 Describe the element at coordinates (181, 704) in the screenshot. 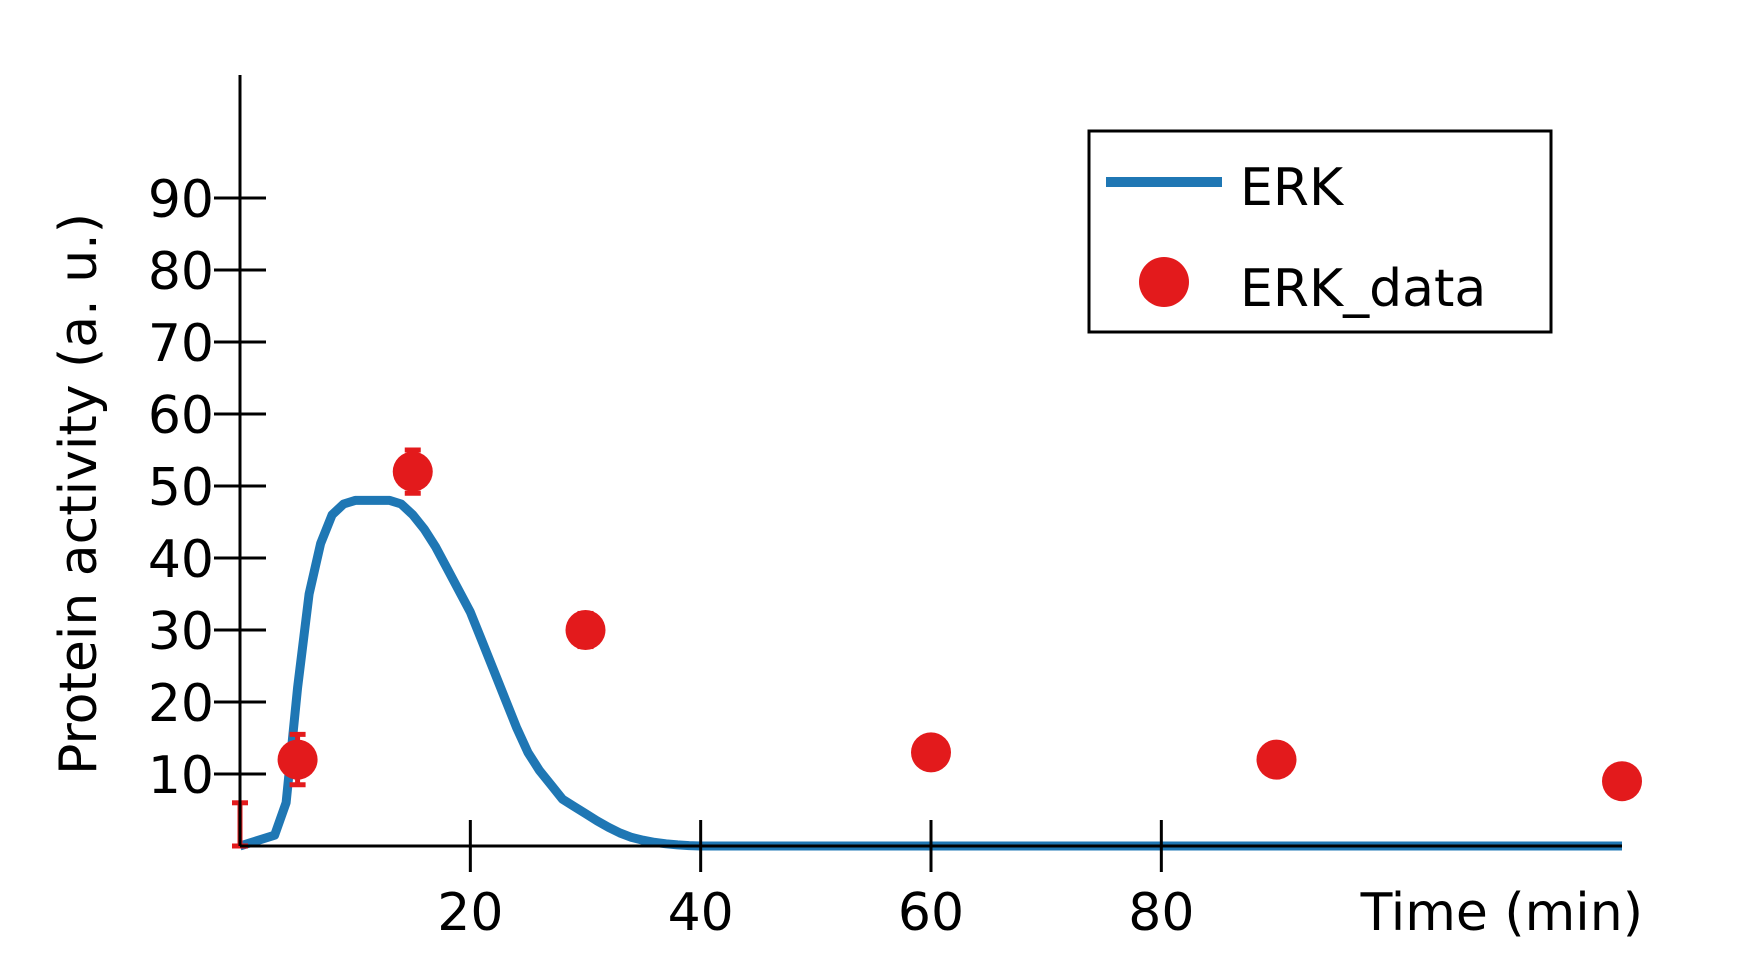

I see `y-tick-label: 20` at that location.